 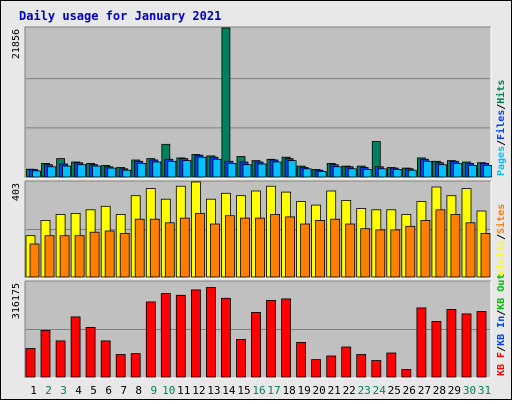 I want to click on legend-visits: Visits, so click(x=501, y=258).